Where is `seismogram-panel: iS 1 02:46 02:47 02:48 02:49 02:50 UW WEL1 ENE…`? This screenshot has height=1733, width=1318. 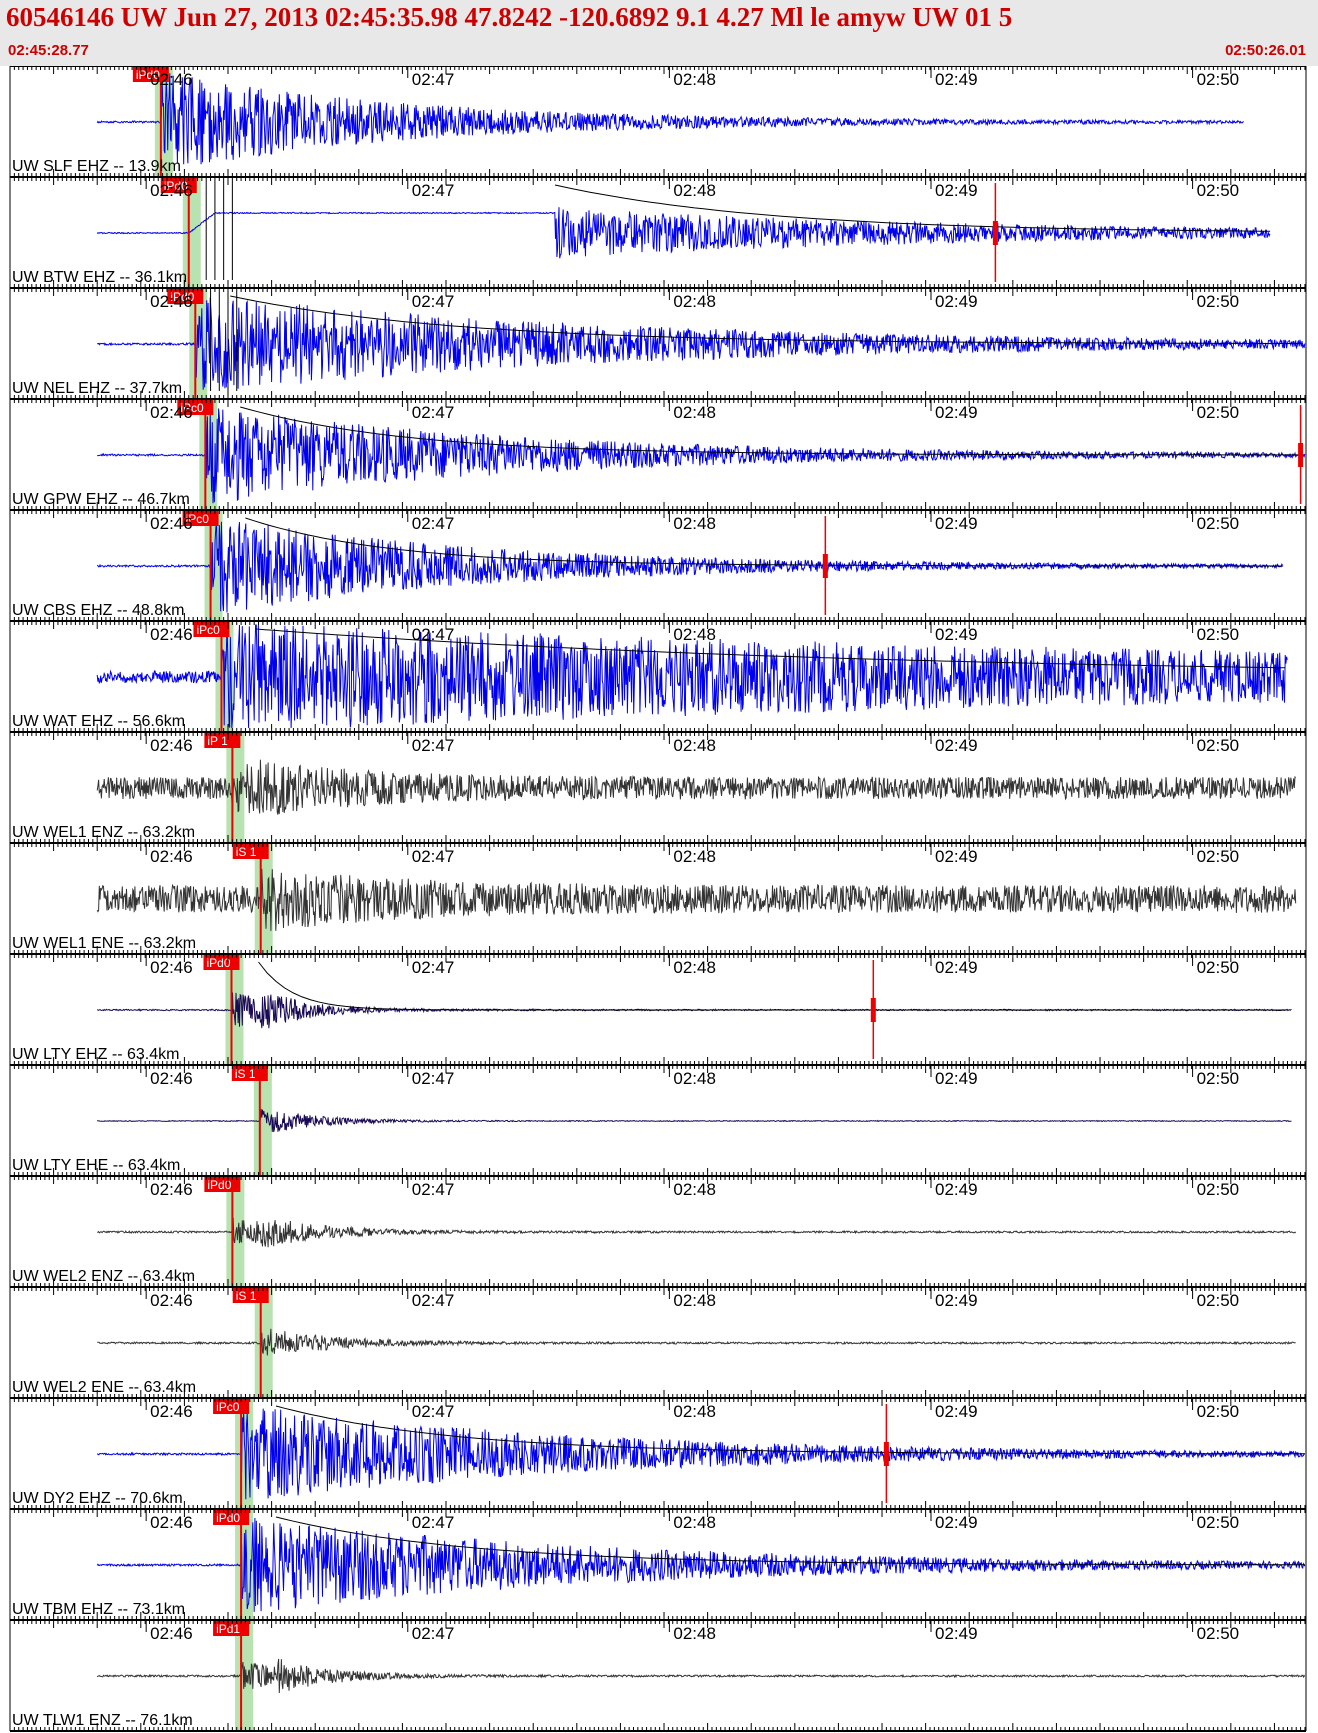 seismogram-panel: iS 1 02:46 02:47 02:48 02:49 02:50 UW WEL1 ENE… is located at coordinates (657, 898).